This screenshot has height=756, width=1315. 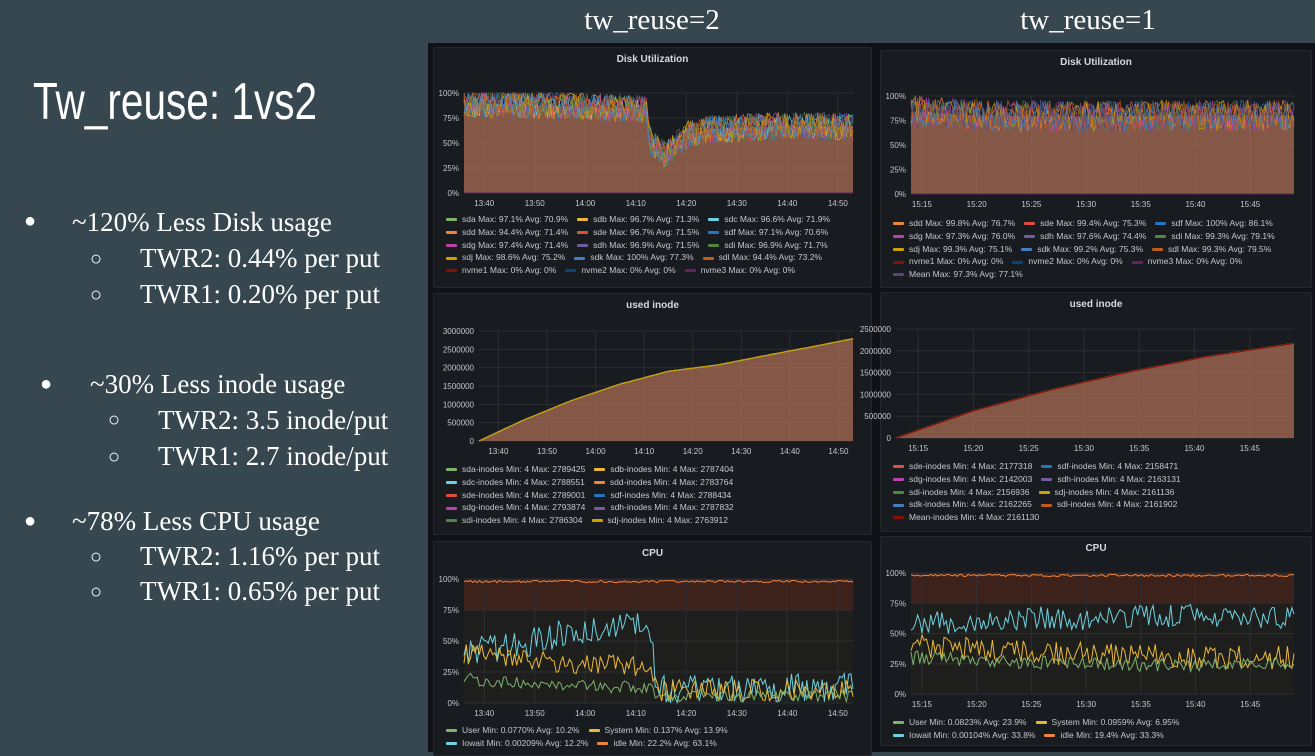 What do you see at coordinates (1108, 504) in the screenshot?
I see `legend-item: sdl-inodes Min: 4 Max: 2161902` at bounding box center [1108, 504].